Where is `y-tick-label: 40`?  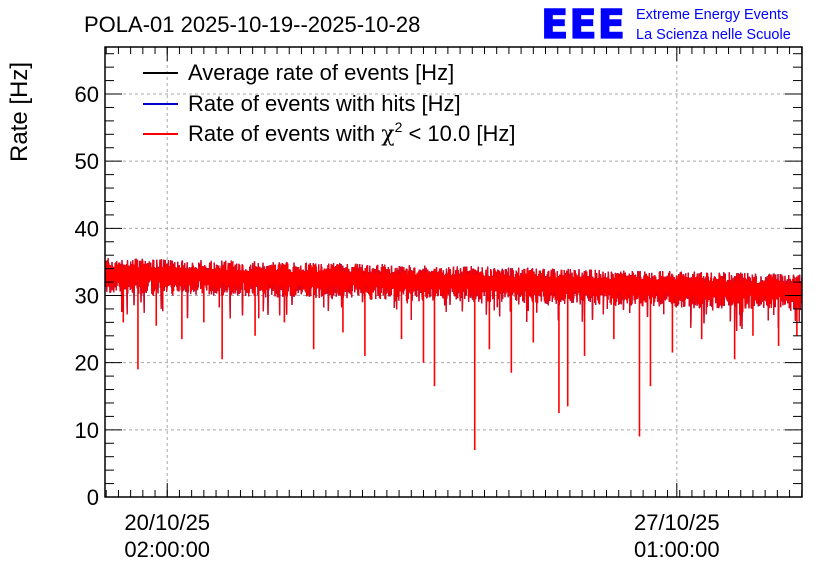 y-tick-label: 40 is located at coordinates (87, 228).